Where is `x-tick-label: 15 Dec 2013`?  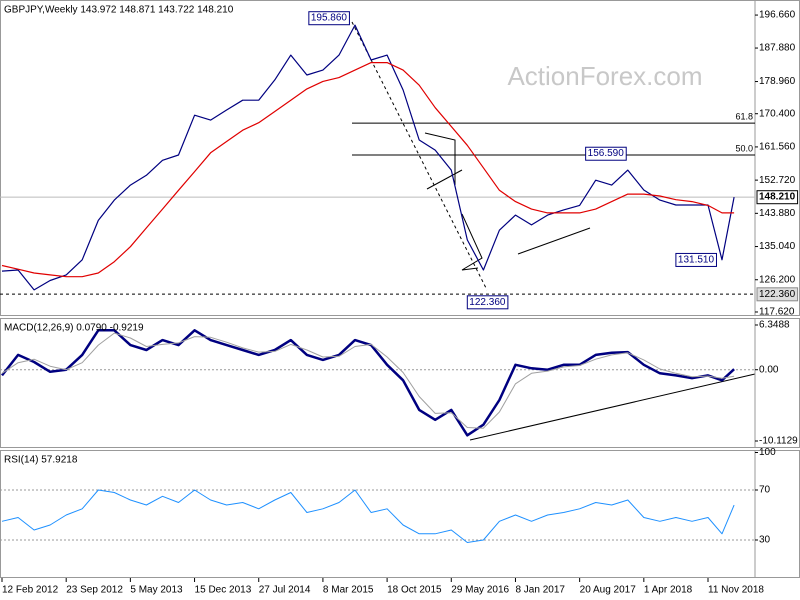 x-tick-label: 15 Dec 2013 is located at coordinates (223, 590).